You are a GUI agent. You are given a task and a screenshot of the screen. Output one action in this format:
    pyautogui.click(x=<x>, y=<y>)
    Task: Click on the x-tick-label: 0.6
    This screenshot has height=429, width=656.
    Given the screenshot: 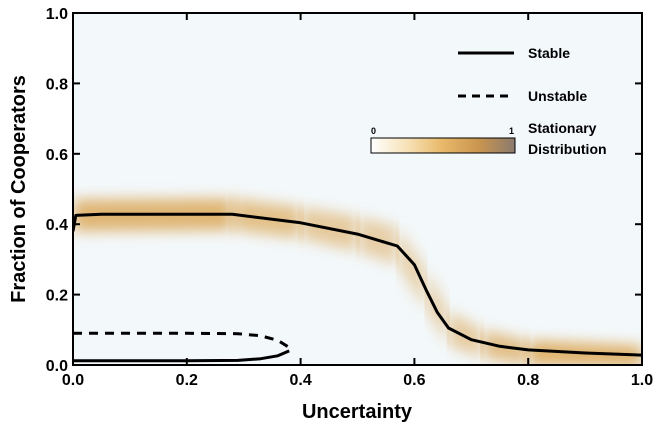 What is the action you would take?
    pyautogui.click(x=414, y=380)
    